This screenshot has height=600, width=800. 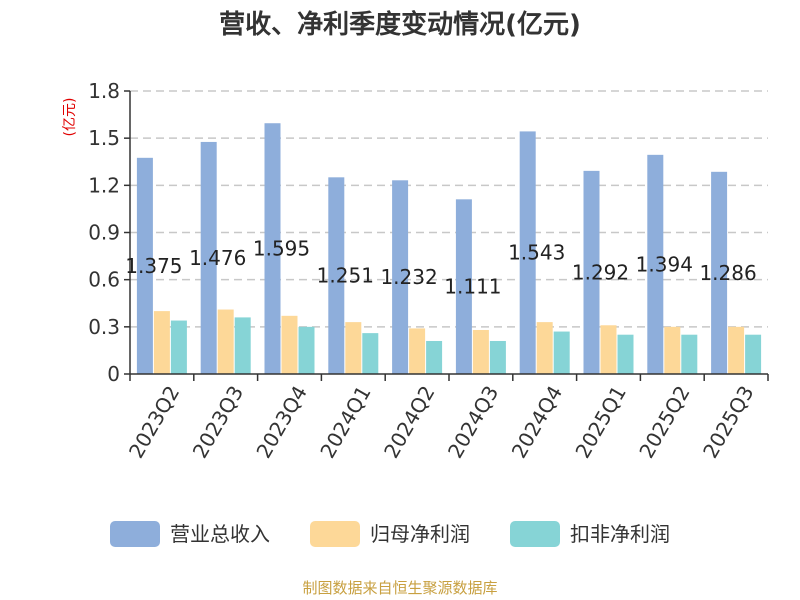 I want to click on bar-营业总收入-2023Q3, so click(x=208, y=257).